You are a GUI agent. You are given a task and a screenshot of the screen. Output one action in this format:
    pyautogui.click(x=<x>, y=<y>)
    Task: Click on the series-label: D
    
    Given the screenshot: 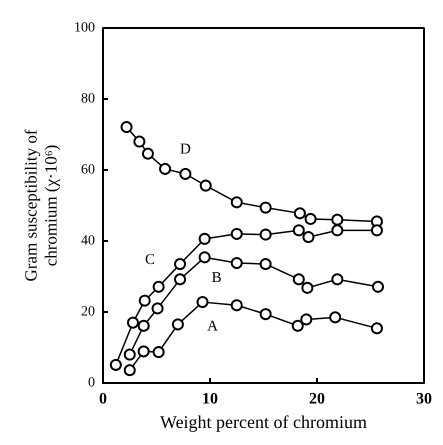 What is the action you would take?
    pyautogui.click(x=185, y=149)
    